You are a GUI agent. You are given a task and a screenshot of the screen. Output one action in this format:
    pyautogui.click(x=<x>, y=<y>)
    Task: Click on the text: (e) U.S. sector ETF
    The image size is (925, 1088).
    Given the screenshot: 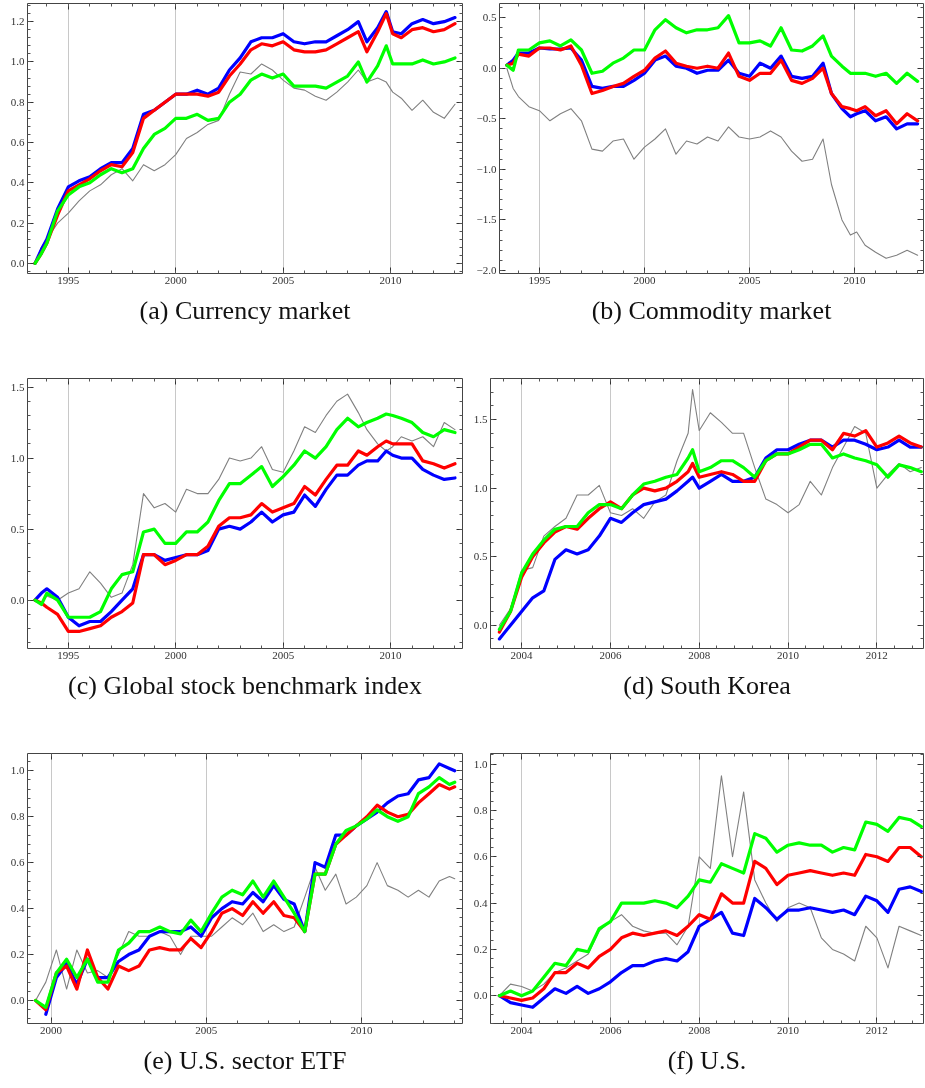 What is the action you would take?
    pyautogui.click(x=245, y=1060)
    